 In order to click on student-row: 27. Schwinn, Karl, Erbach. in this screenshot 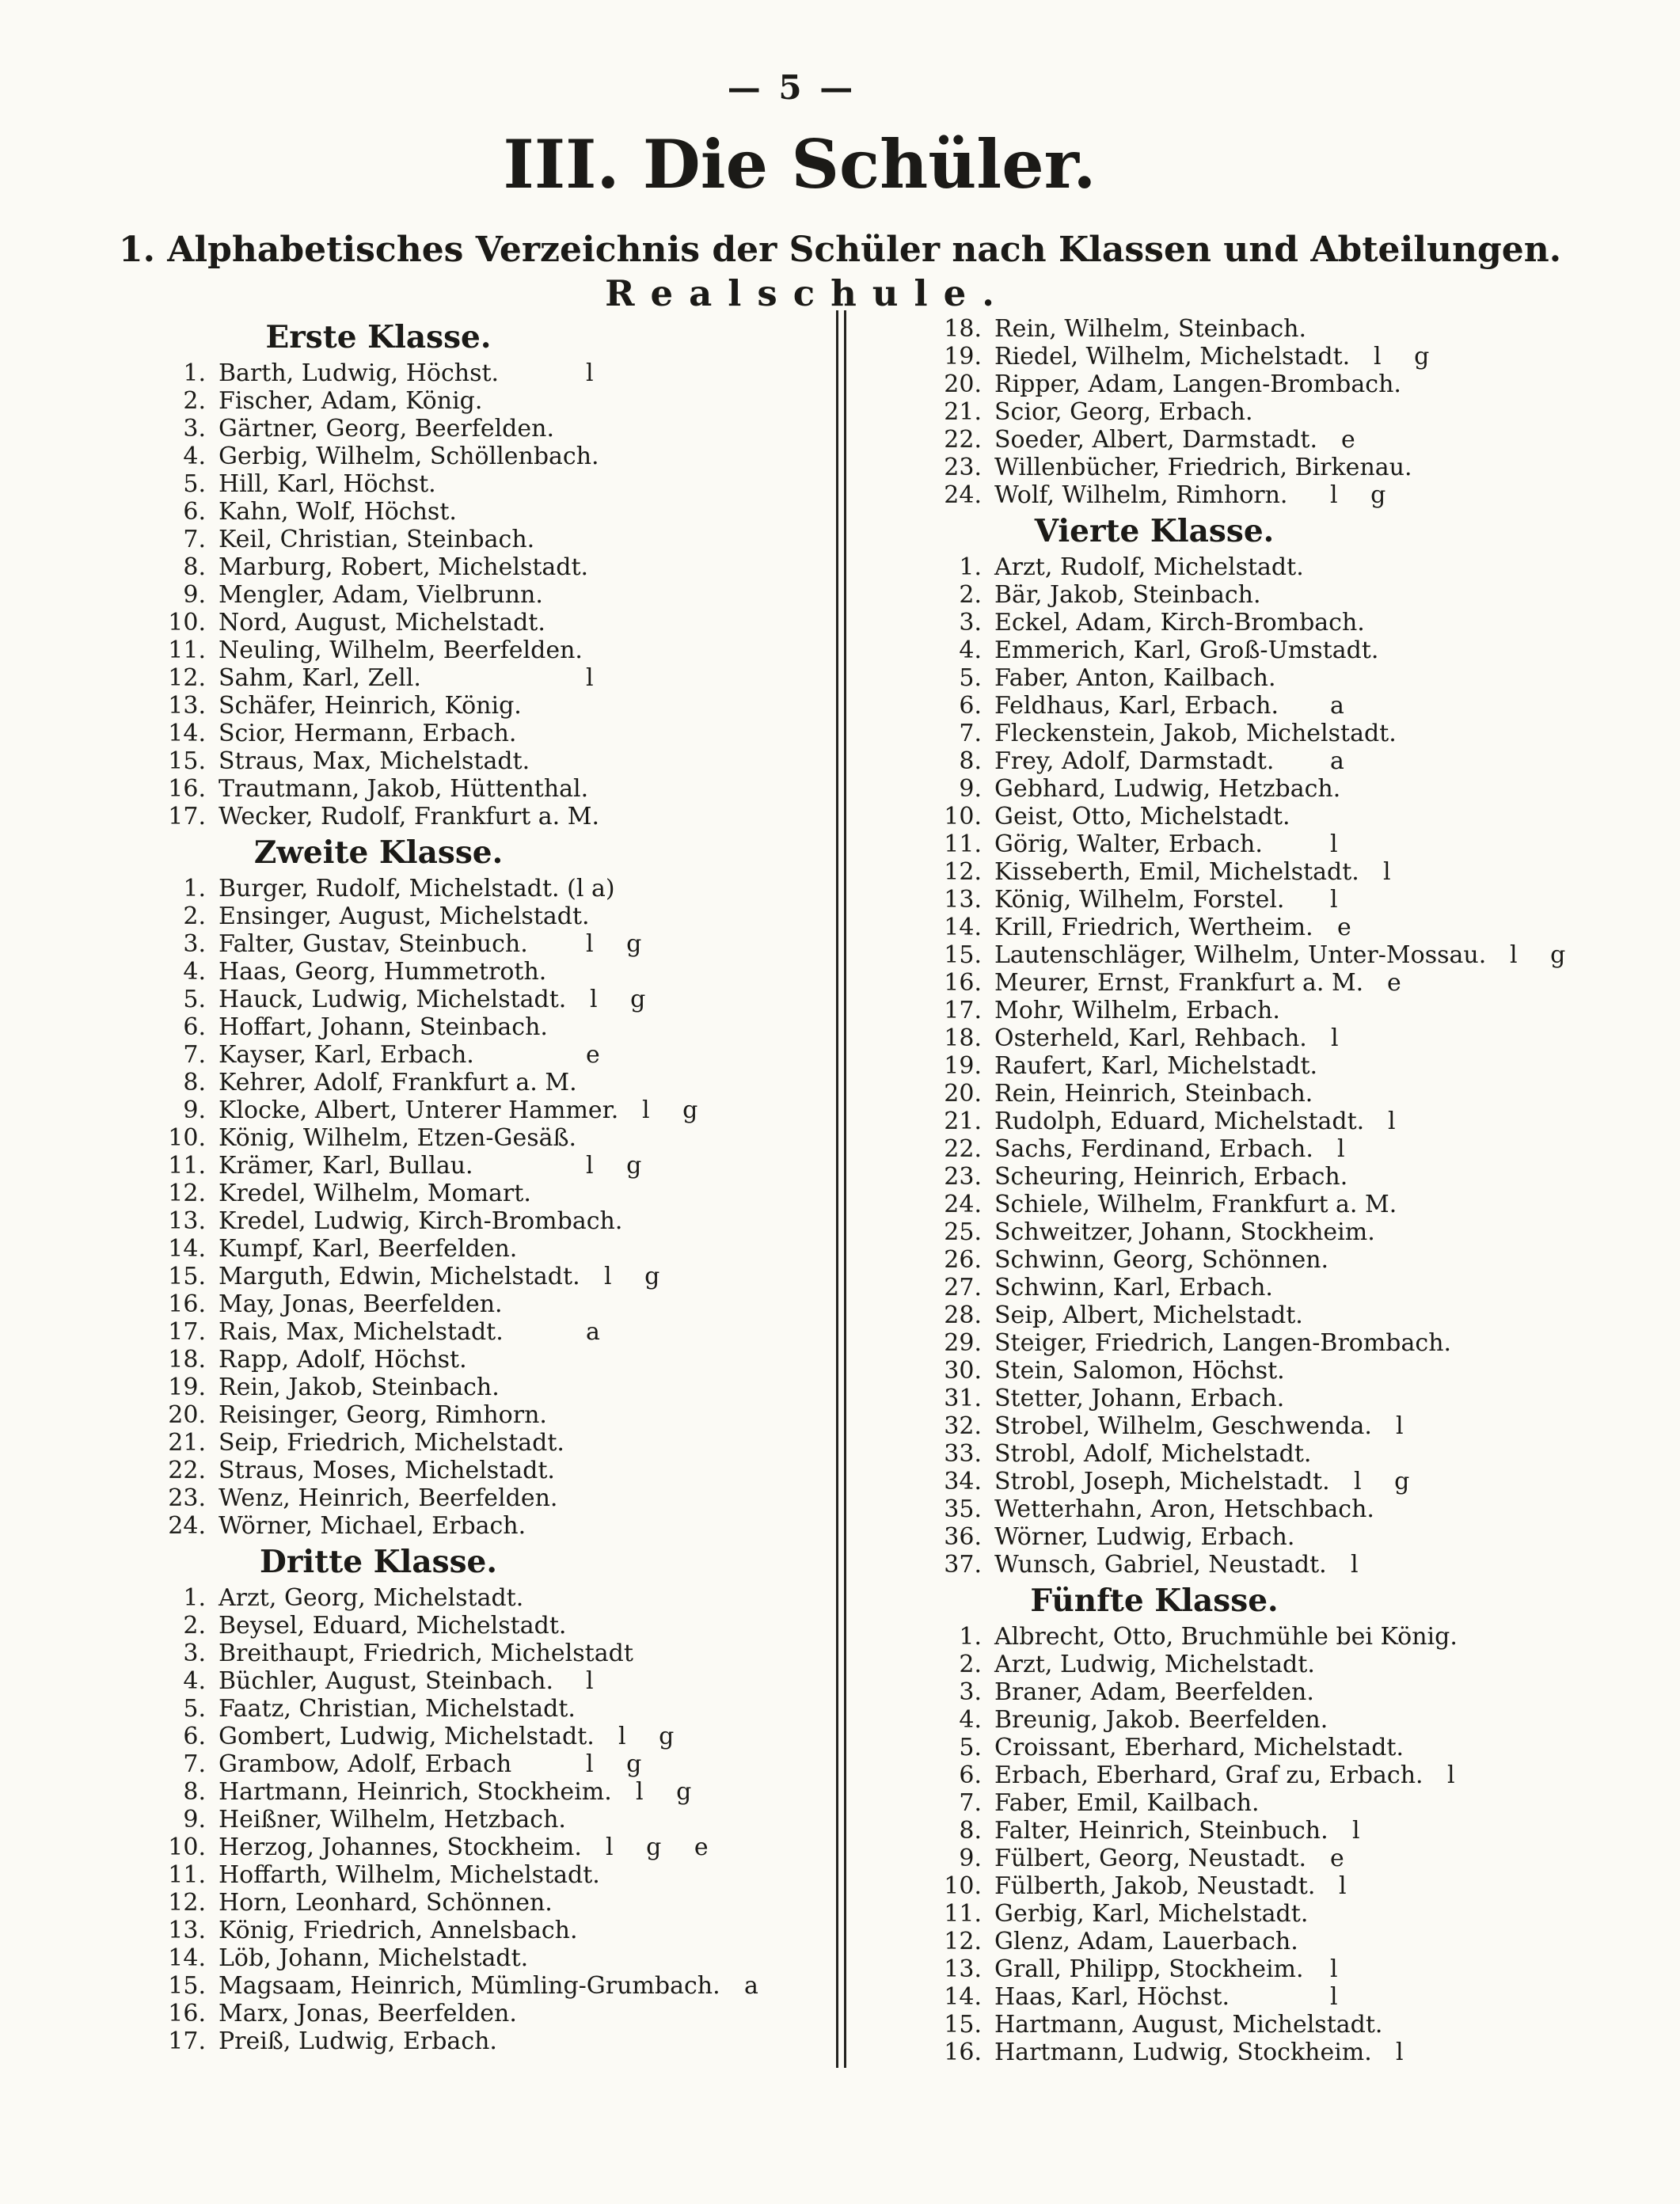, I will do `click(1281, 1288)`.